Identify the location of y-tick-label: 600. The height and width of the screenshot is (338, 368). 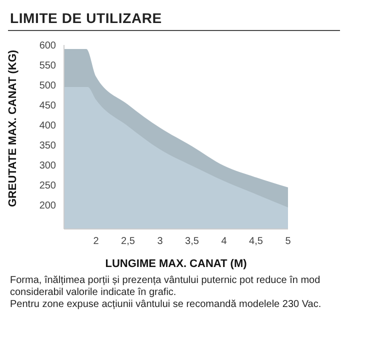
(47, 46).